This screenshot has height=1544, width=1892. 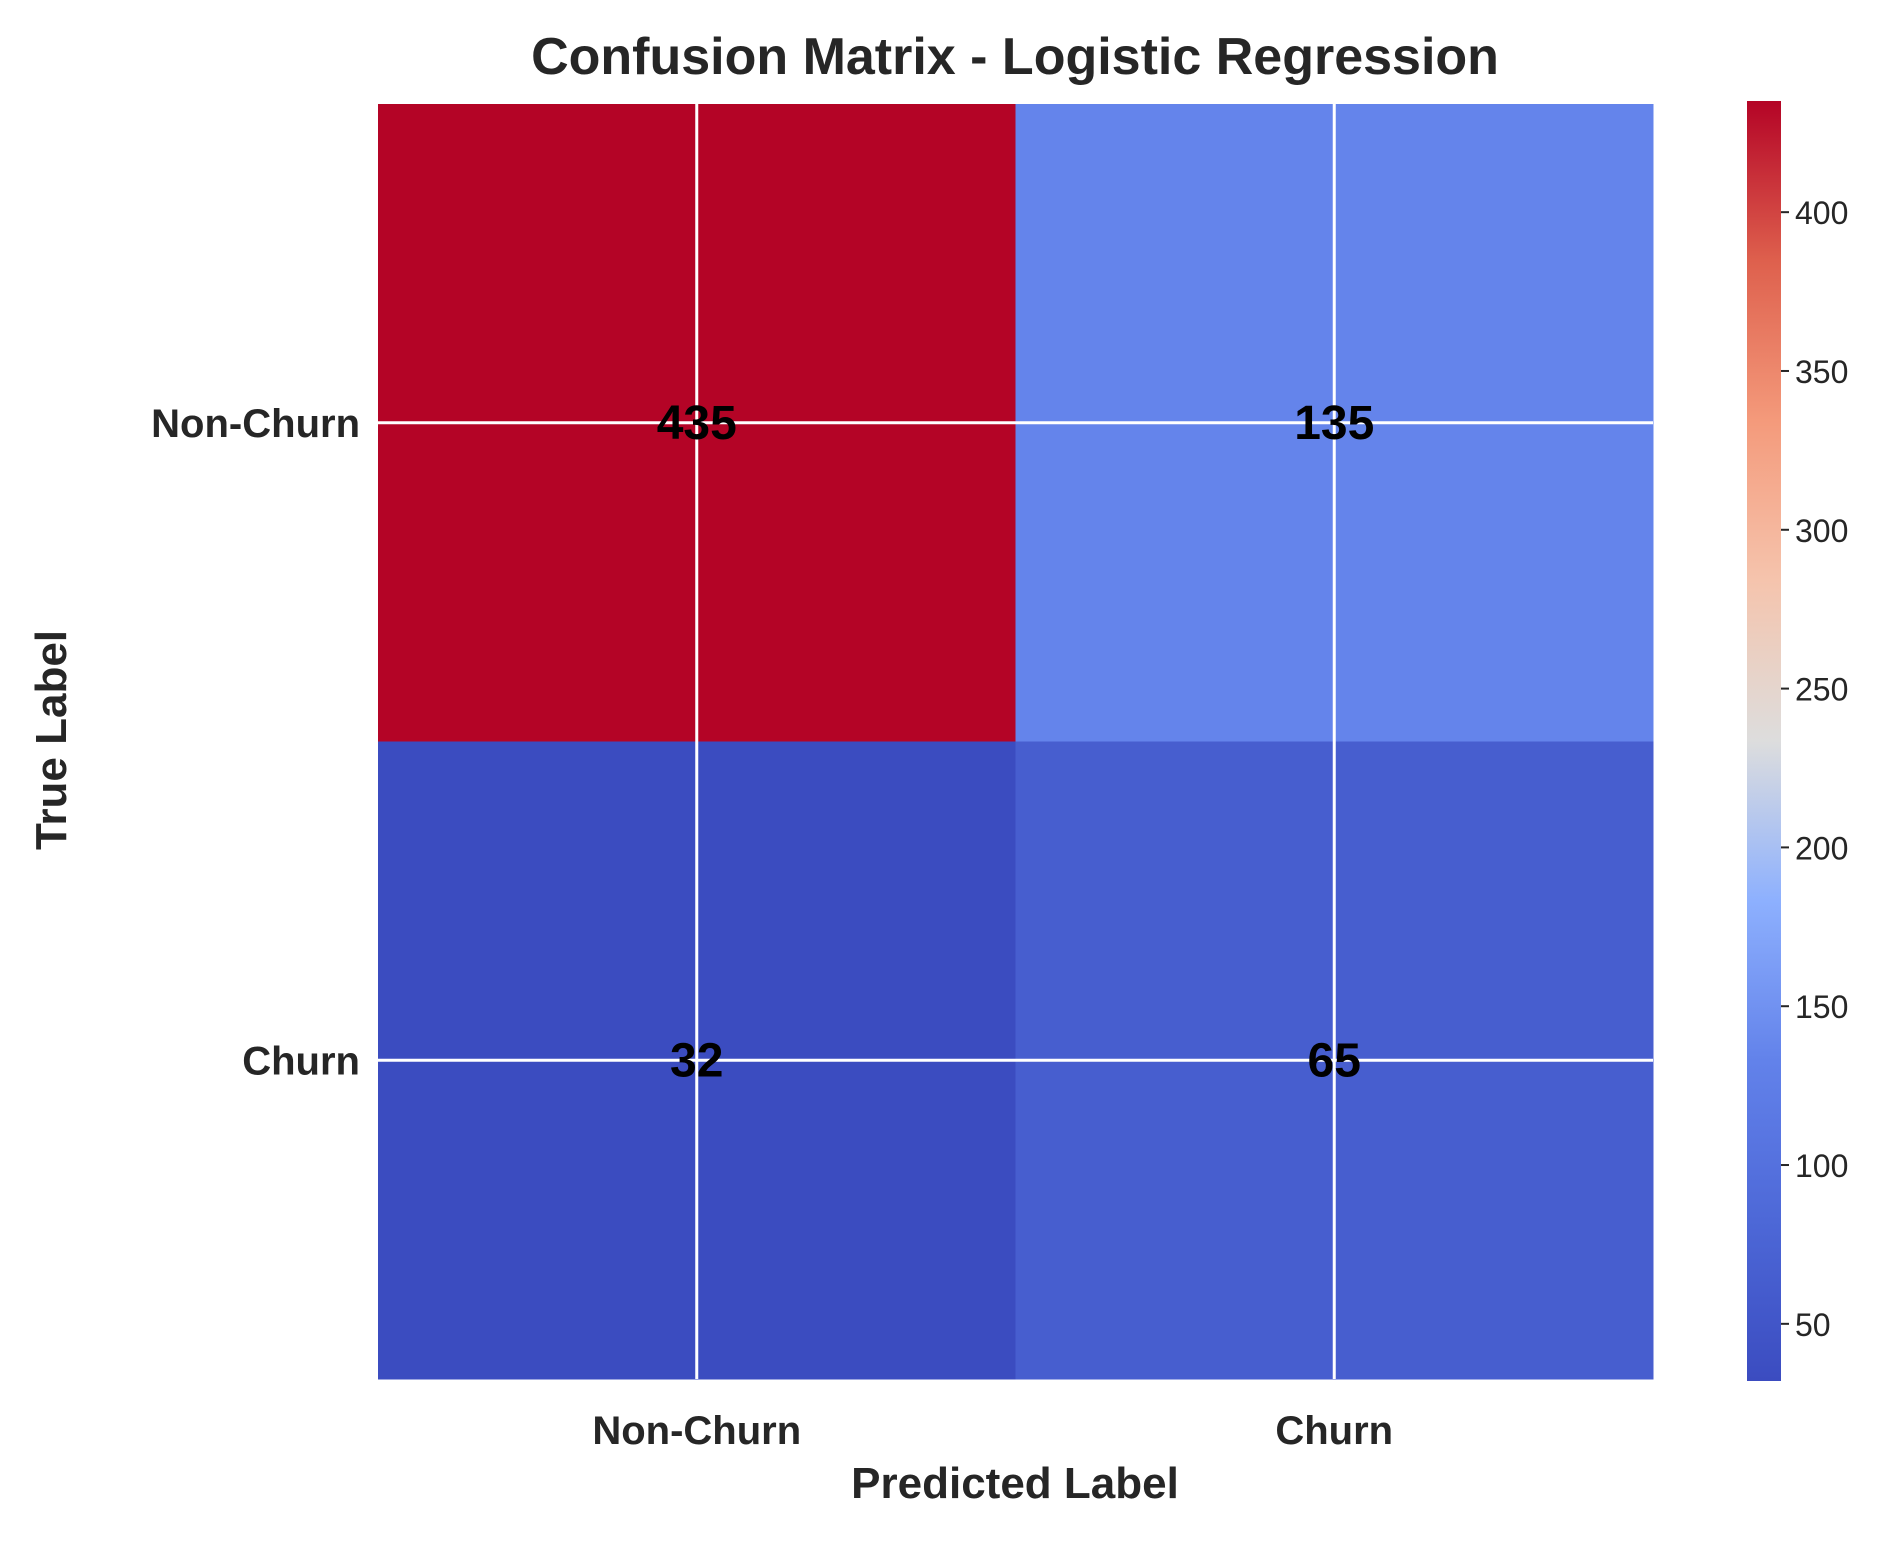 What do you see at coordinates (51, 740) in the screenshot?
I see `y-axis-label: True Label` at bounding box center [51, 740].